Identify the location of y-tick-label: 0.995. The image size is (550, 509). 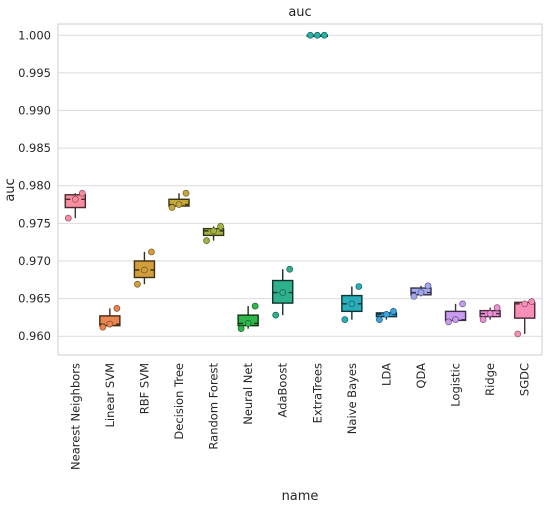
(34, 73).